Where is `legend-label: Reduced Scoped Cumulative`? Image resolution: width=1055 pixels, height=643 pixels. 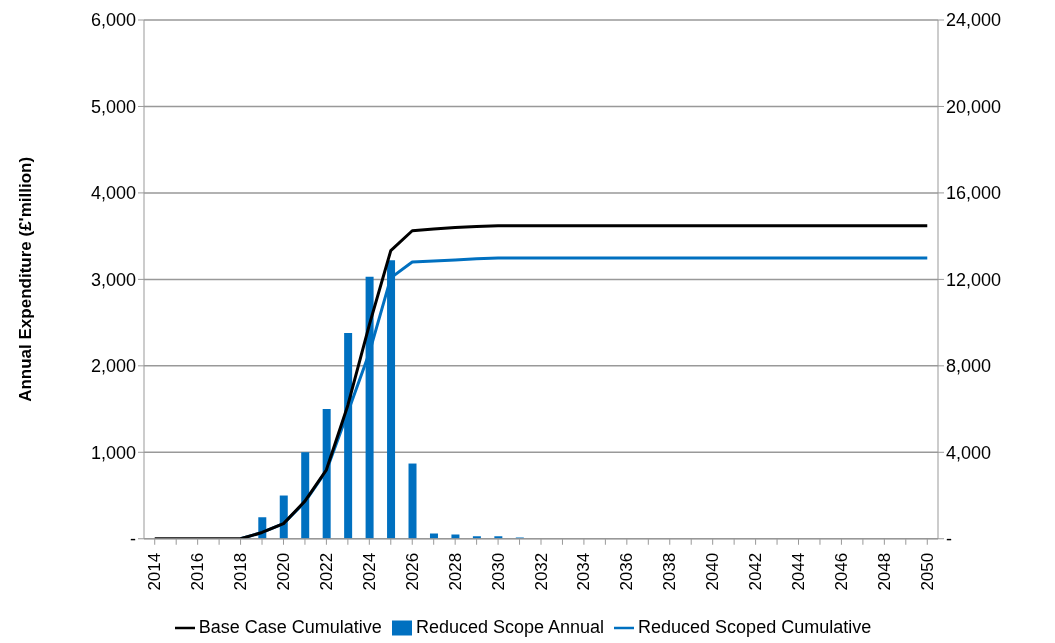
legend-label: Reduced Scoped Cumulative is located at coordinates (755, 626).